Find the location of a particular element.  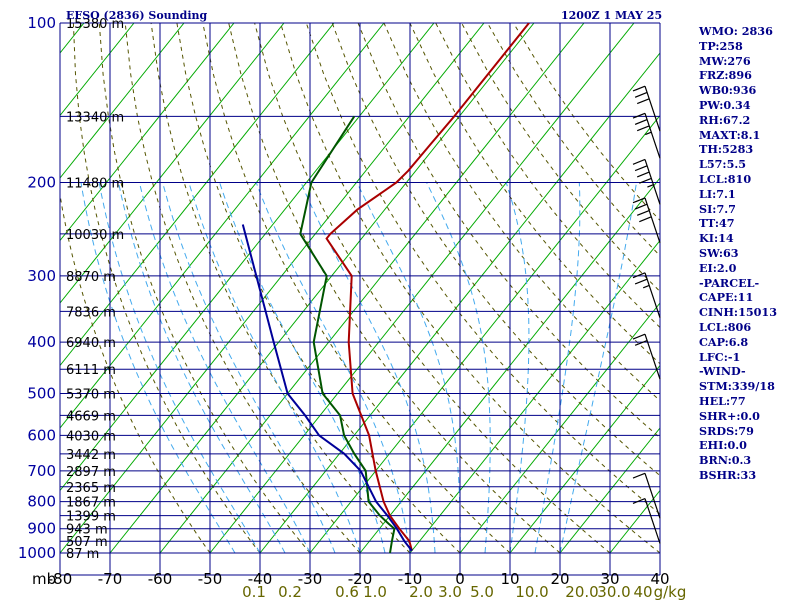

height-label: 4030 m is located at coordinates (91, 436).